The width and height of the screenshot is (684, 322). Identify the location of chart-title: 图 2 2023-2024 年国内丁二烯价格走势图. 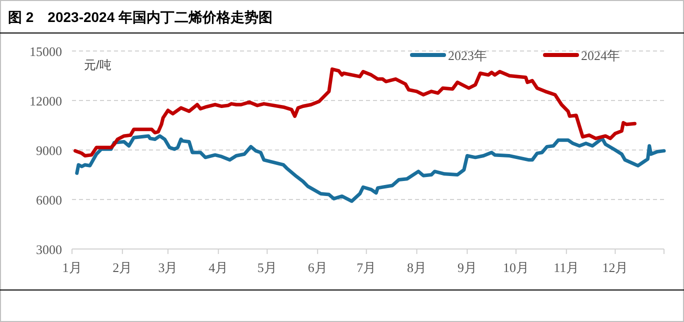
(140, 17).